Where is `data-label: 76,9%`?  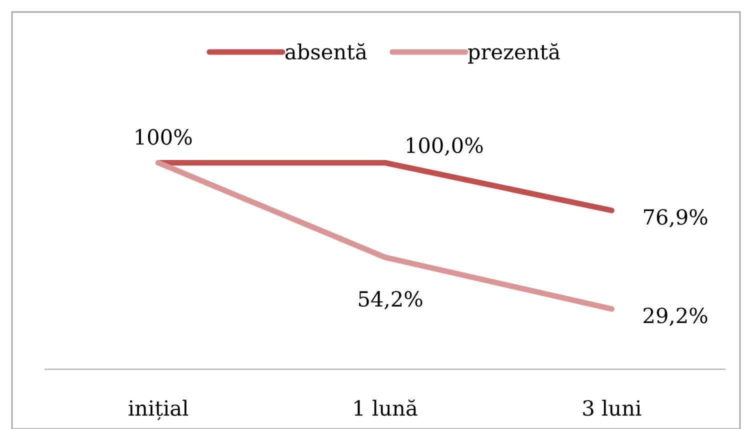 data-label: 76,9% is located at coordinates (676, 218).